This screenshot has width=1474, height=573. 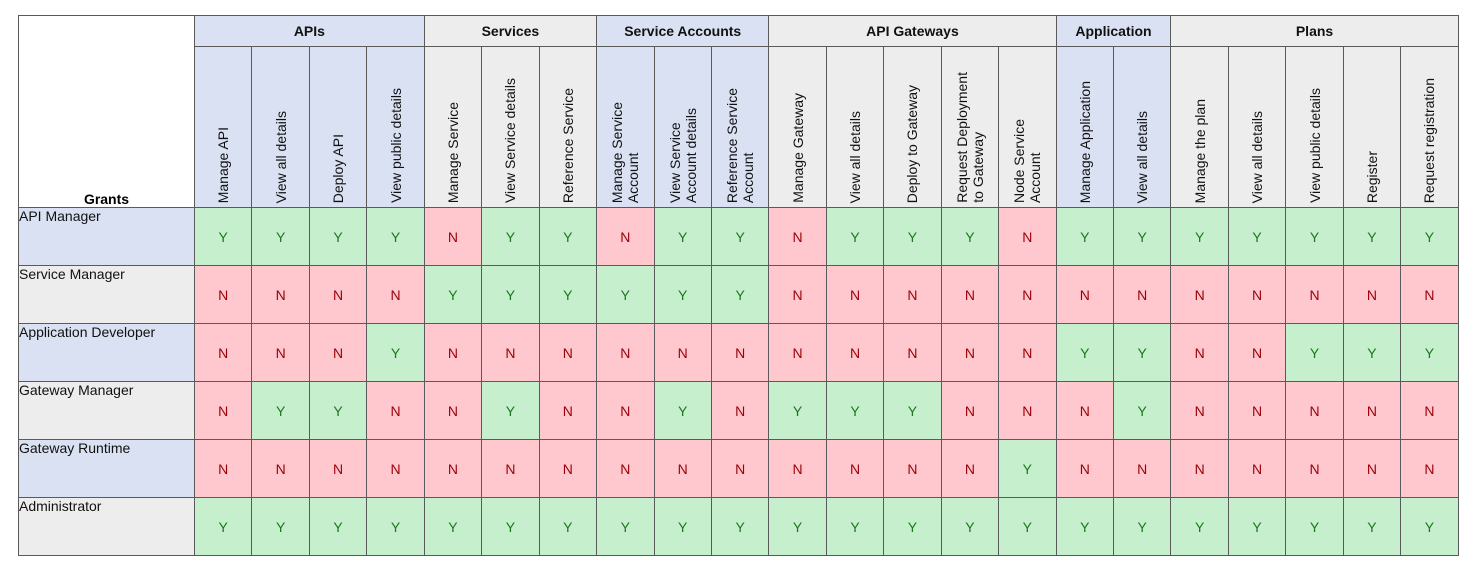 I want to click on group-header-application: Application, so click(x=1113, y=31).